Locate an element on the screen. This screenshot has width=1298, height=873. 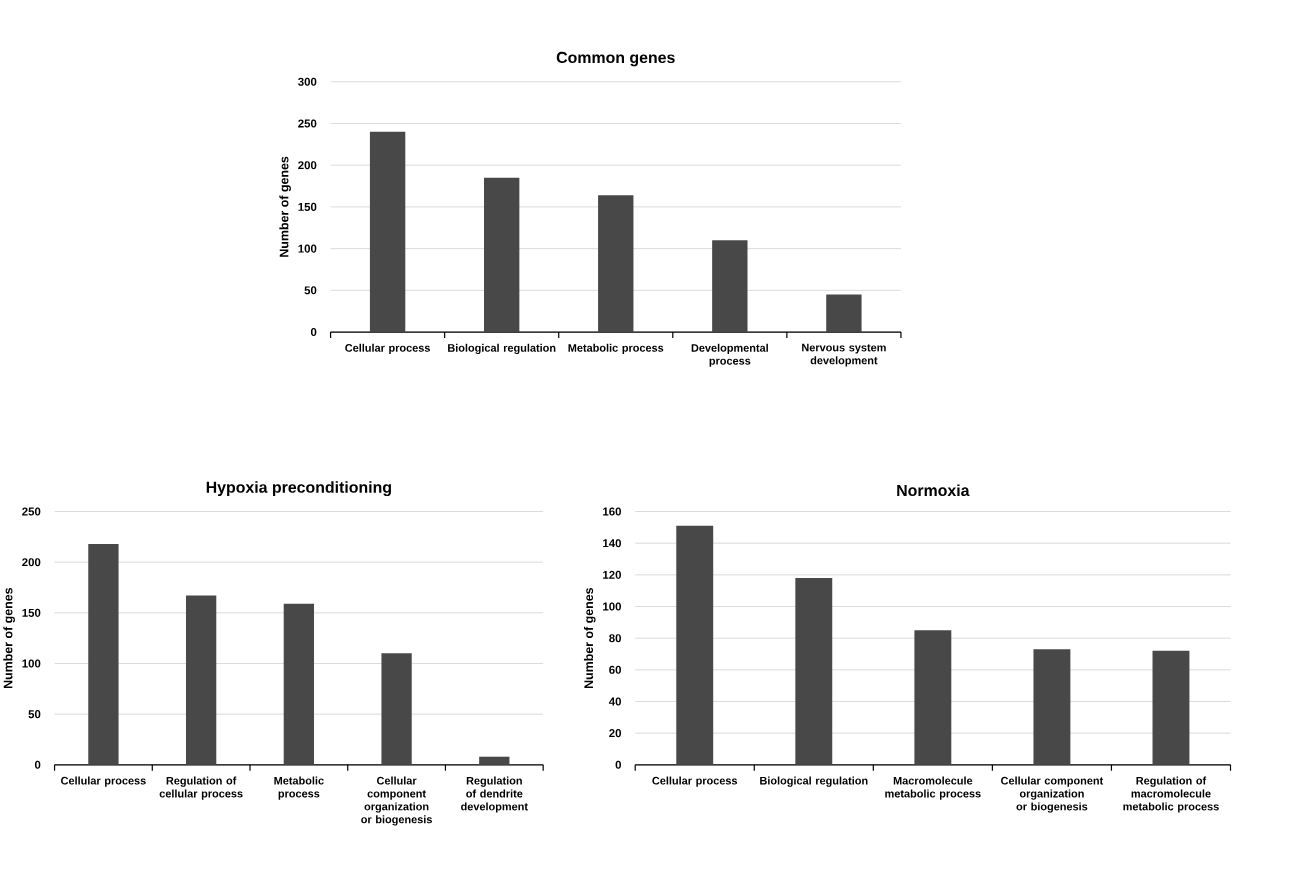
y-tick-label: 60 is located at coordinates (615, 670).